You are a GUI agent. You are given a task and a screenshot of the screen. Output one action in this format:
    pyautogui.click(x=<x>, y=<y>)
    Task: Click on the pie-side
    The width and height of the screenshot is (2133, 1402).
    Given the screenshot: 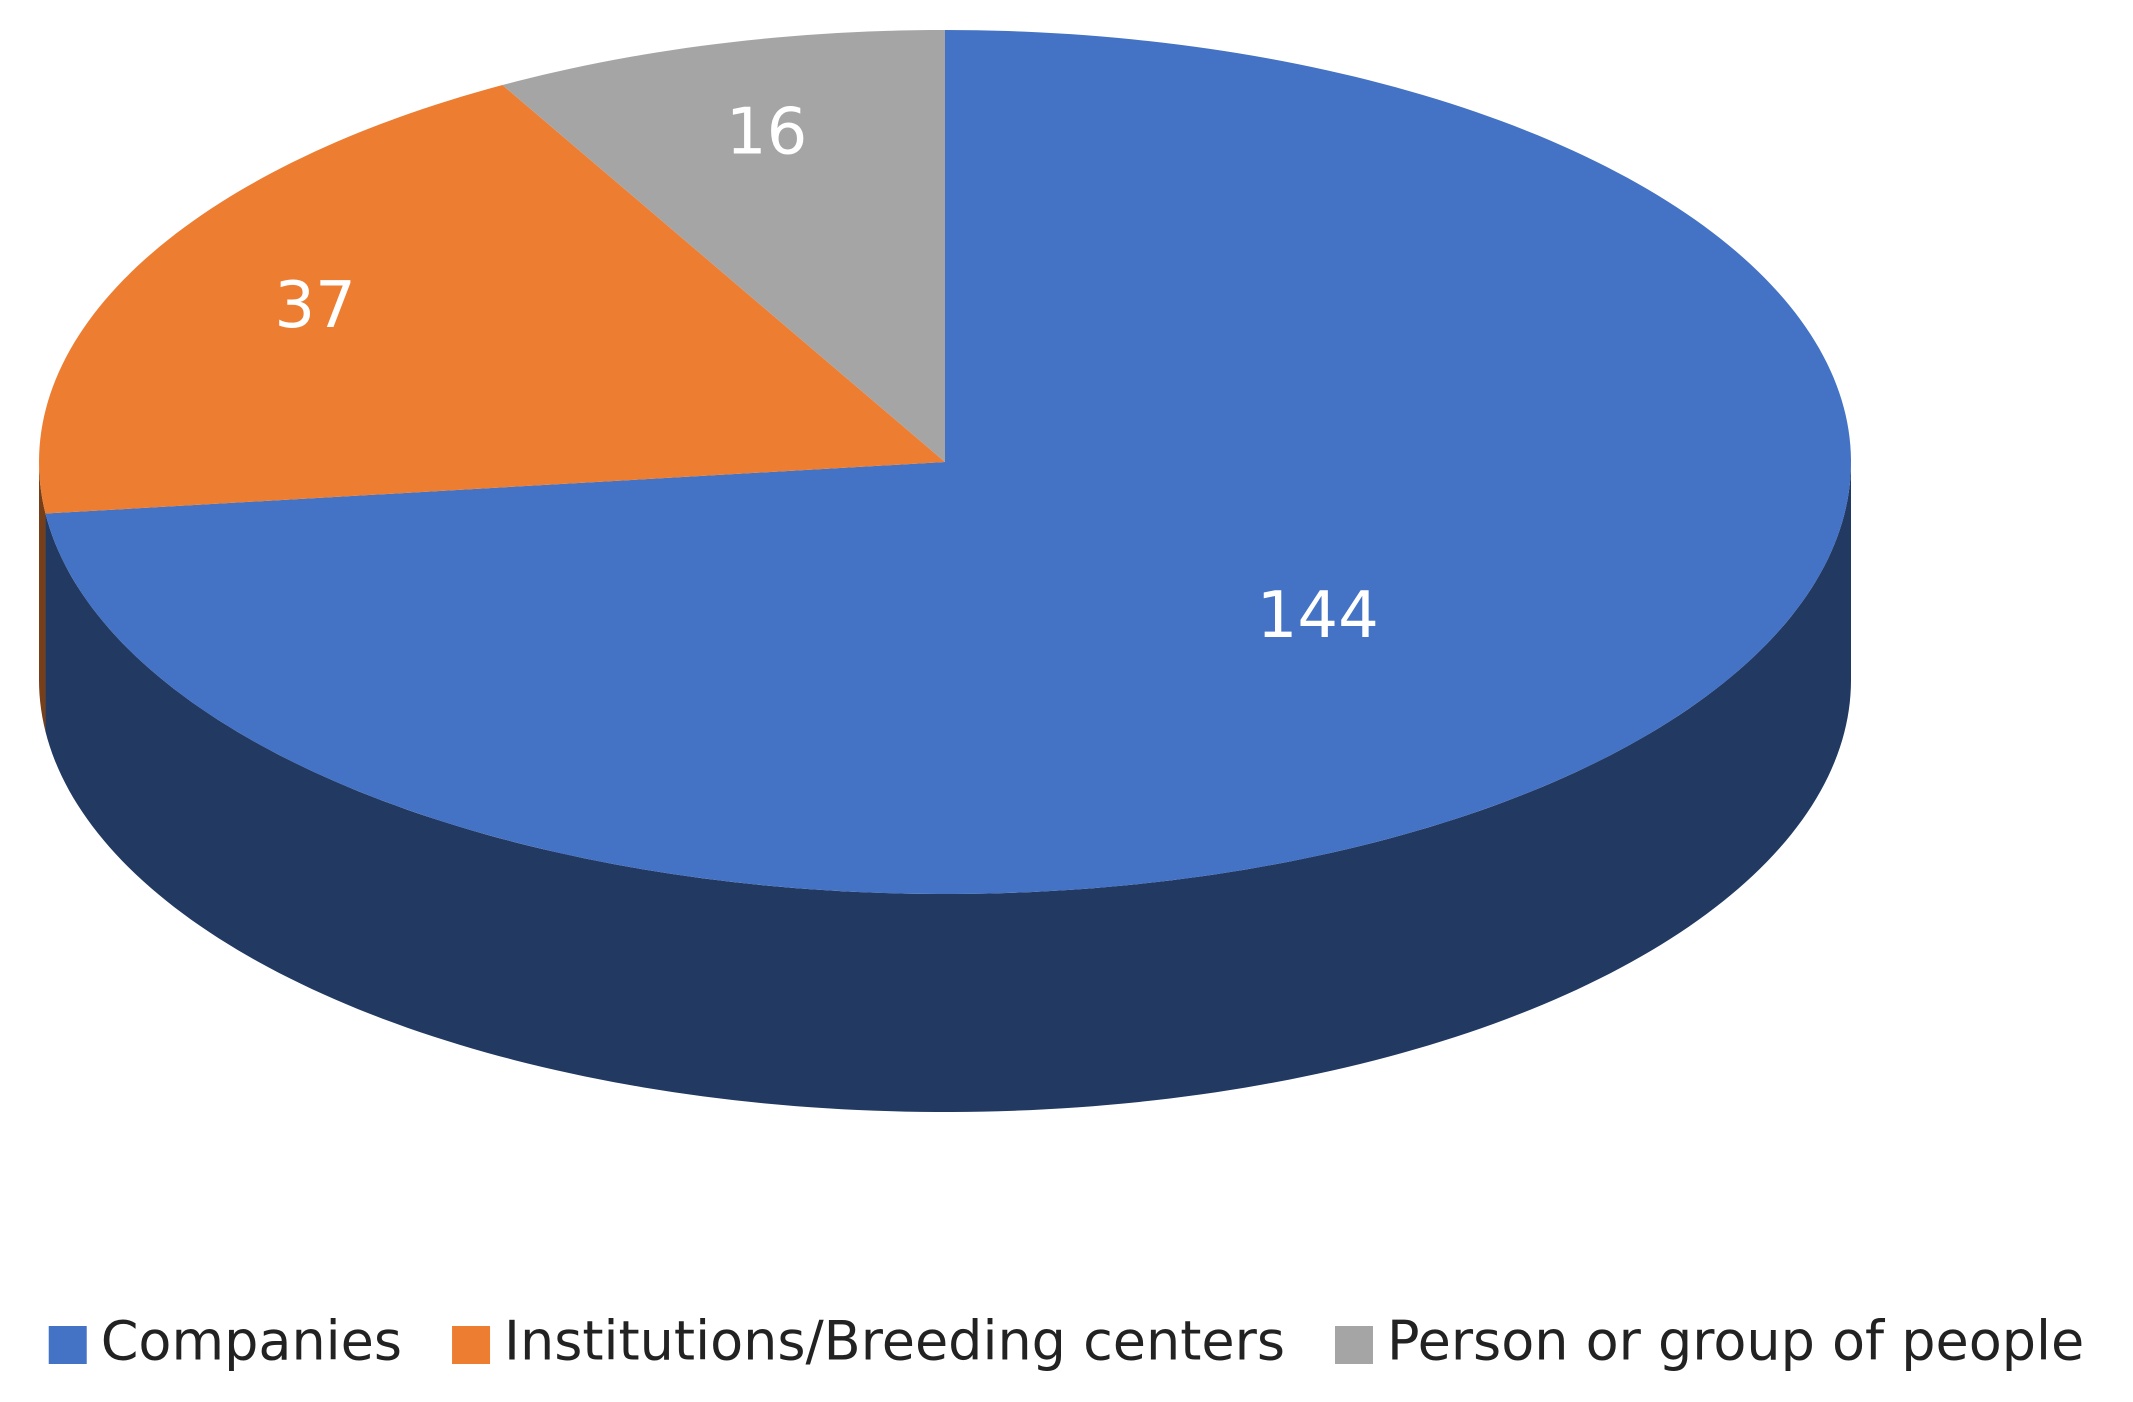 What is the action you would take?
    pyautogui.click(x=42, y=597)
    